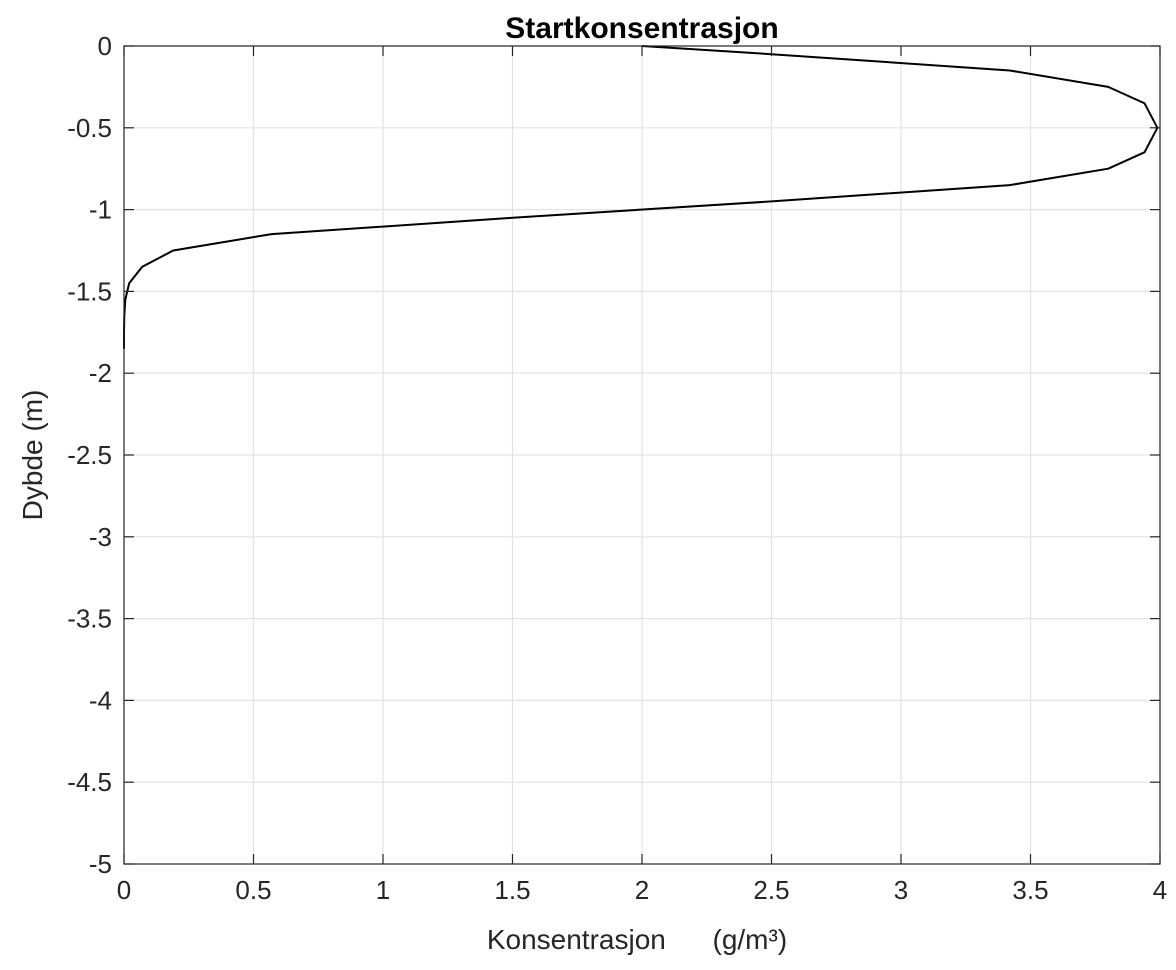  What do you see at coordinates (253, 890) in the screenshot?
I see `x-tick-label: 0.5` at bounding box center [253, 890].